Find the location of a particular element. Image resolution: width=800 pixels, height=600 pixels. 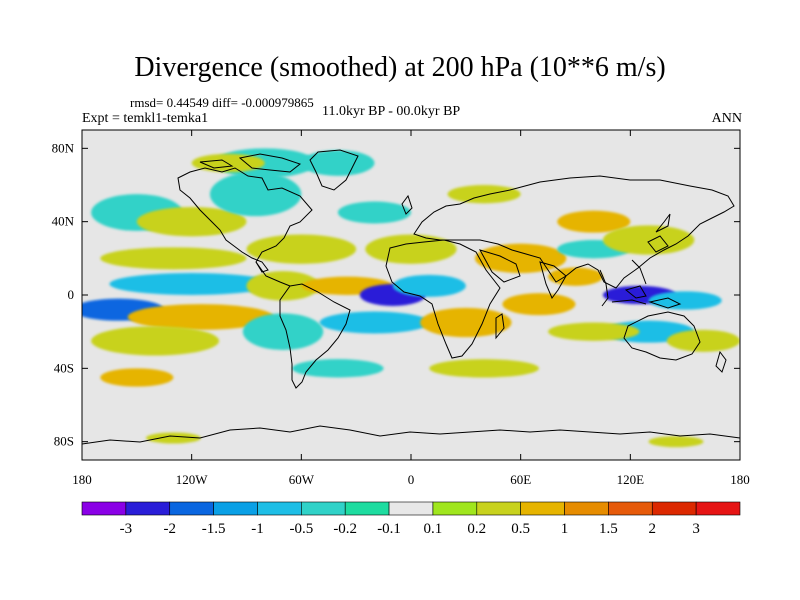

x-tick-label: 120W is located at coordinates (192, 479).